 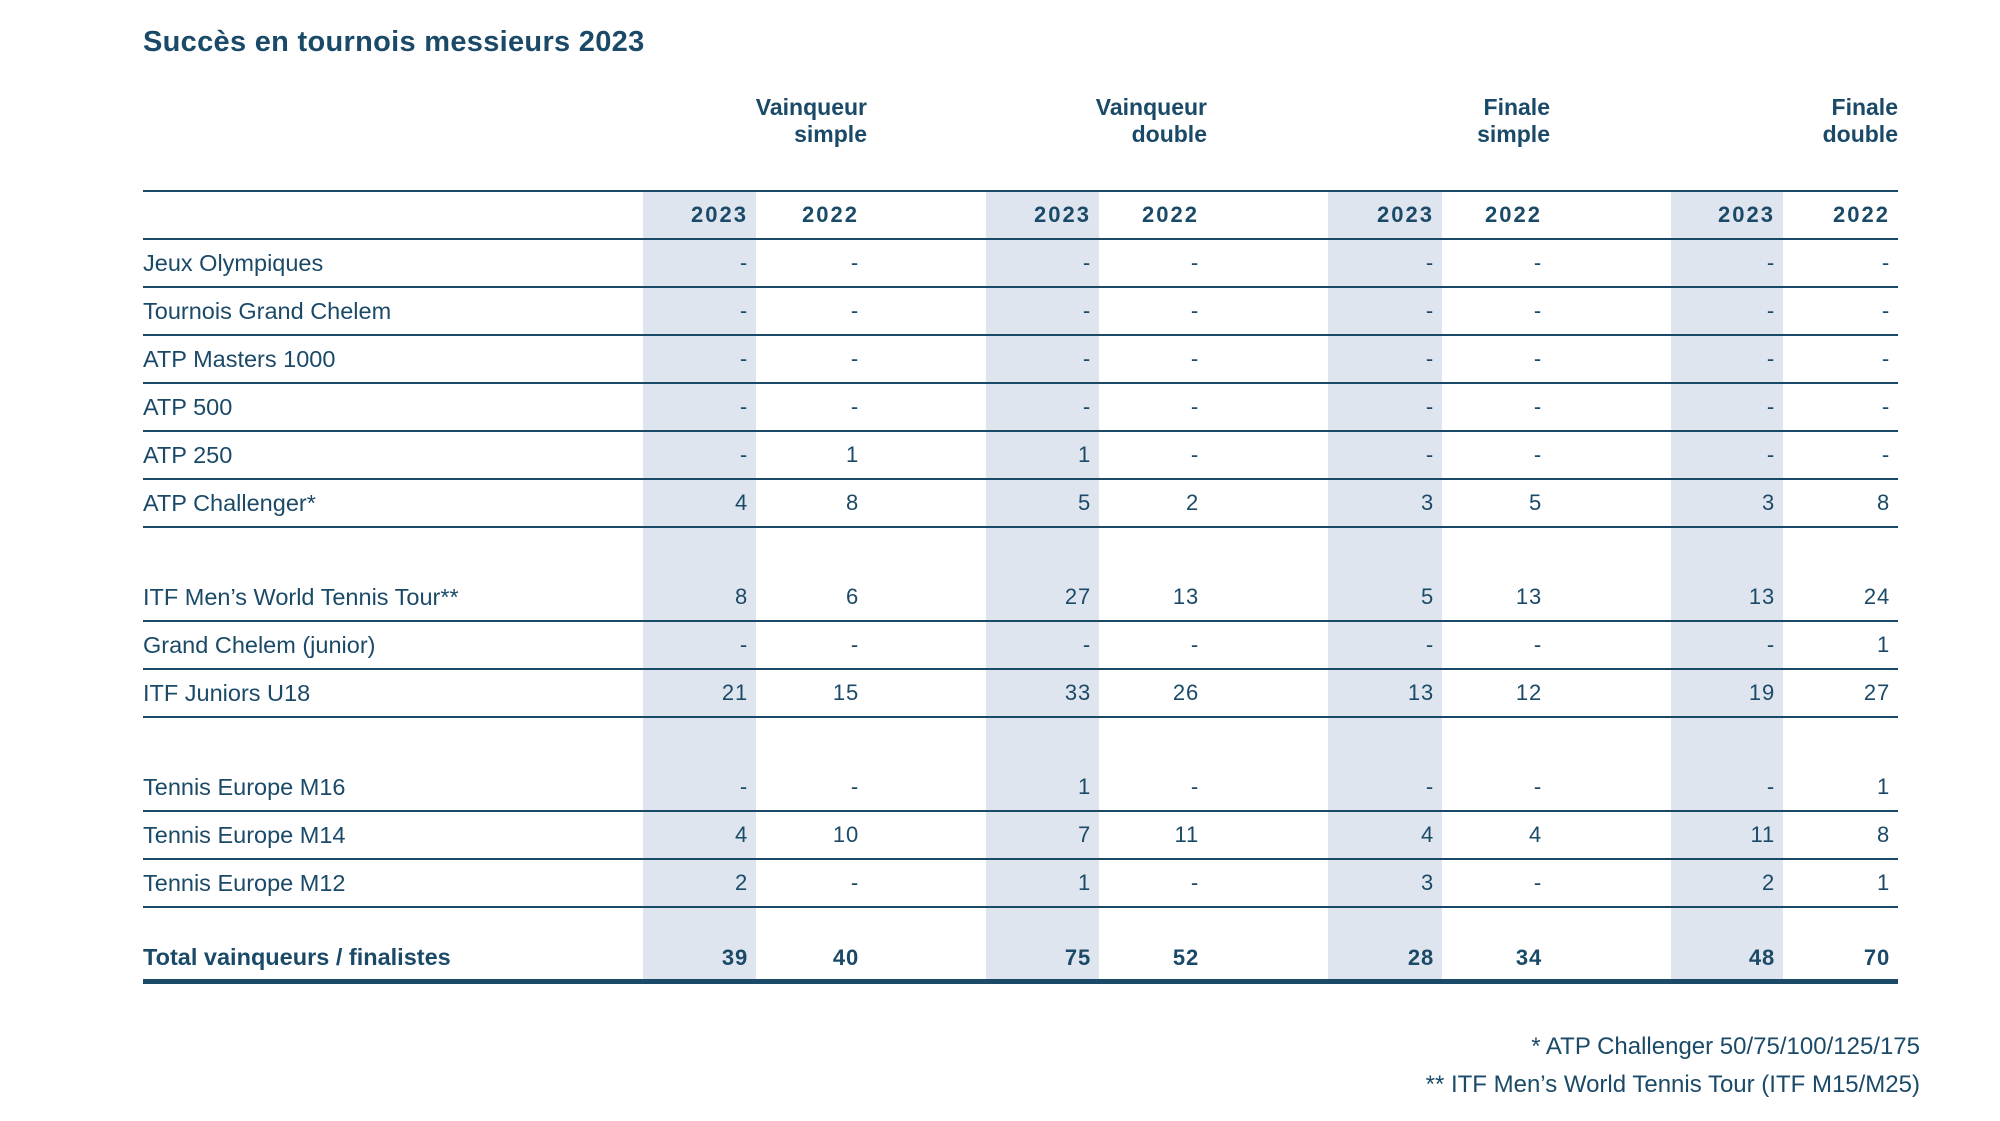 I want to click on value-cell: 11, so click(x=1186, y=834).